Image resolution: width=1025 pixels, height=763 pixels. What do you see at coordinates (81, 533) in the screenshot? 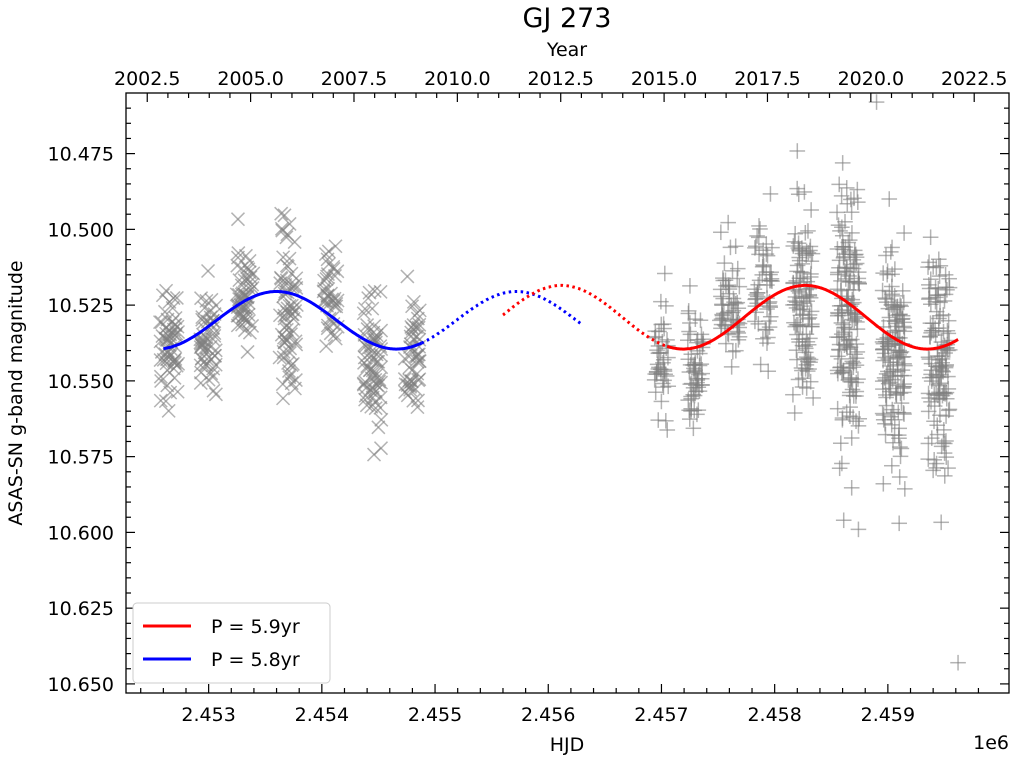
I see `y-tick-label: 10.600` at bounding box center [81, 533].